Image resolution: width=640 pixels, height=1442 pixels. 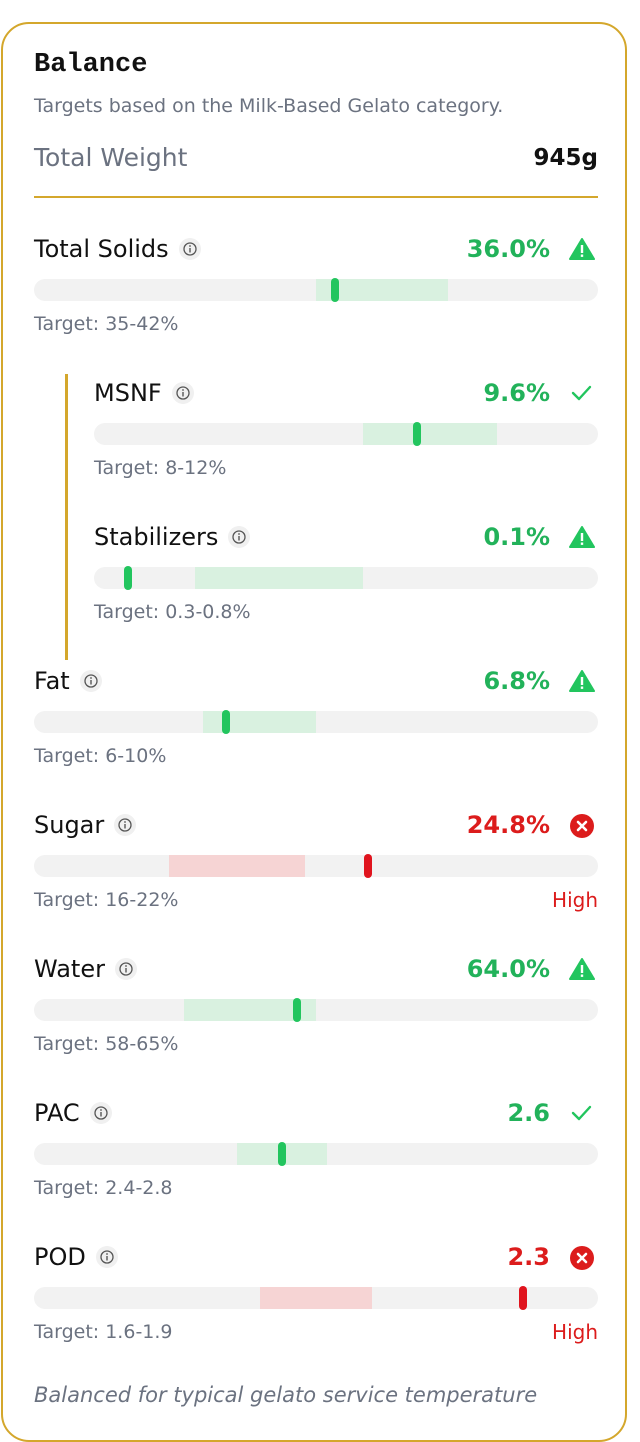 What do you see at coordinates (103, 1332) in the screenshot?
I see `target-label: Target: 1.6-1.9` at bounding box center [103, 1332].